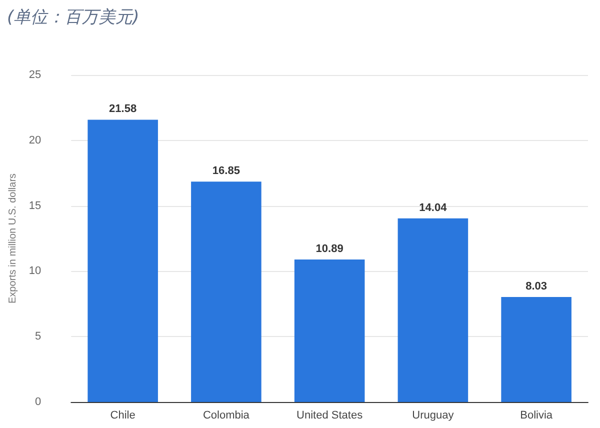 The image size is (600, 428). Describe the element at coordinates (433, 208) in the screenshot. I see `data-label: 14.04` at that location.